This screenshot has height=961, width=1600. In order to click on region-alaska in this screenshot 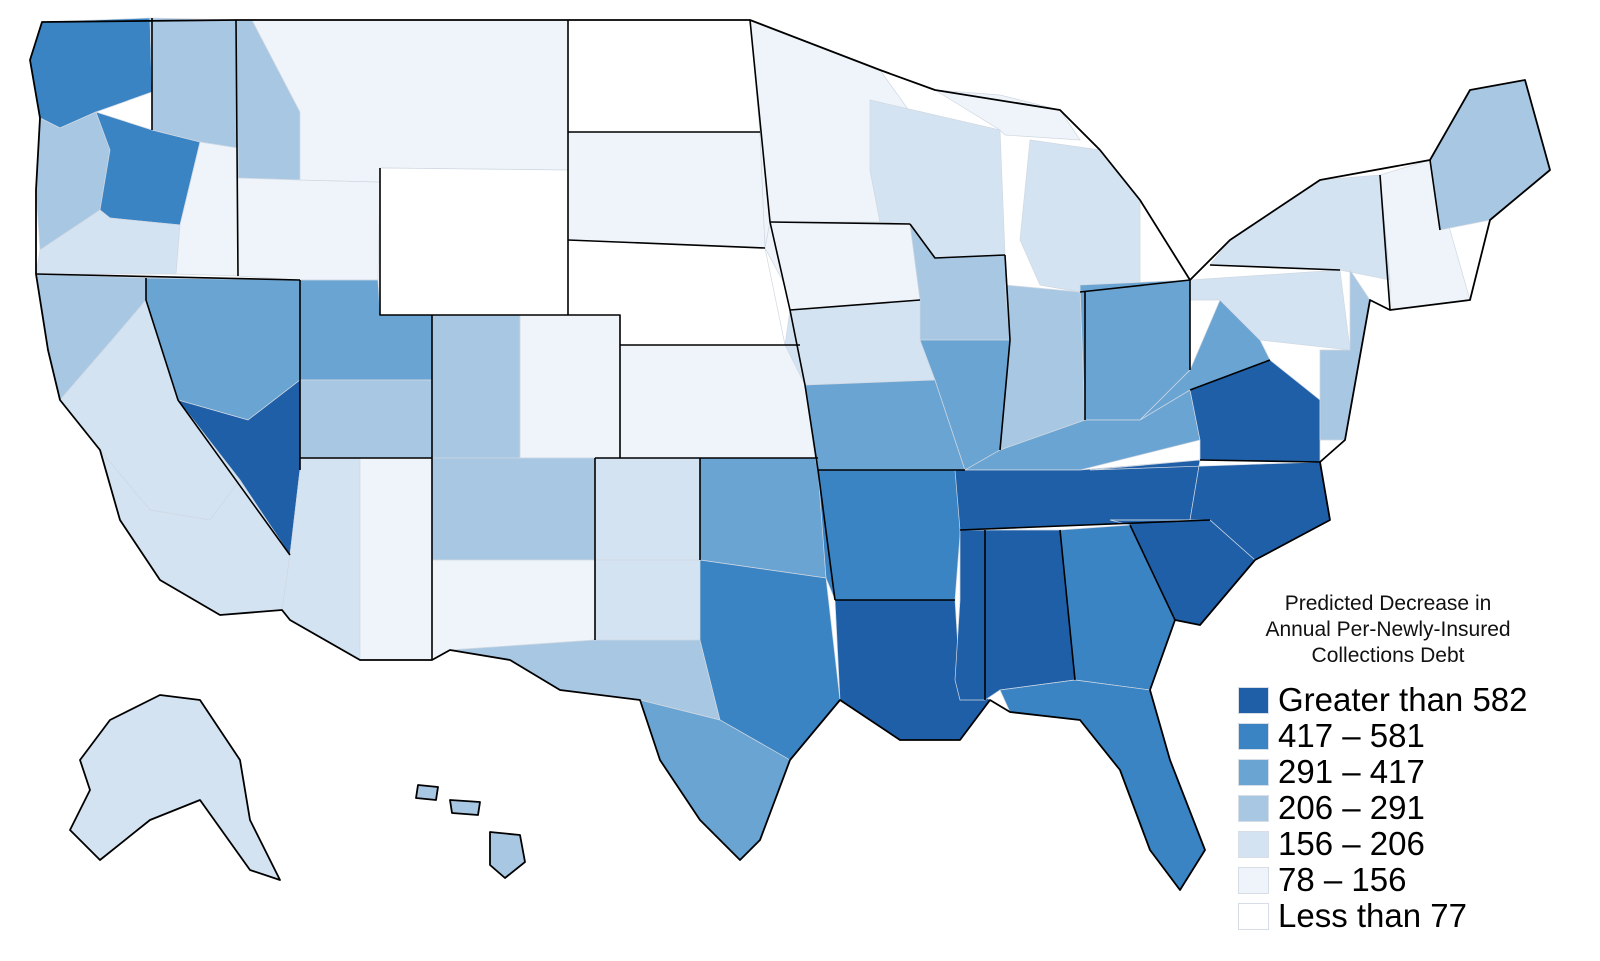, I will do `click(175, 787)`.